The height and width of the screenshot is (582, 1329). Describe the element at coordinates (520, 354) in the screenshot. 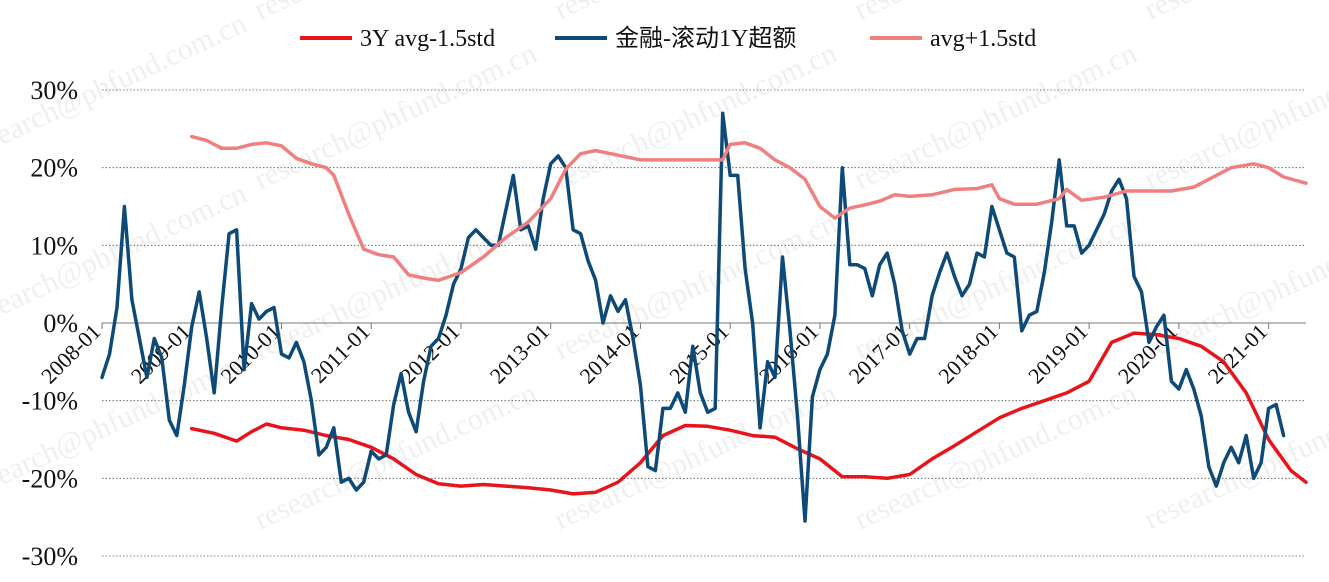

I see `x-tick-label: 2013-01` at that location.